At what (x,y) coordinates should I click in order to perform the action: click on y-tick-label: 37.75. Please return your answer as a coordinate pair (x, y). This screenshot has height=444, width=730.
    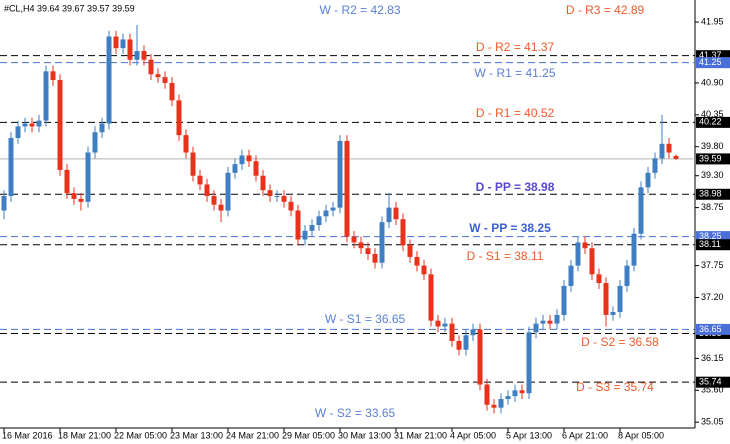
    Looking at the image, I should click on (712, 265).